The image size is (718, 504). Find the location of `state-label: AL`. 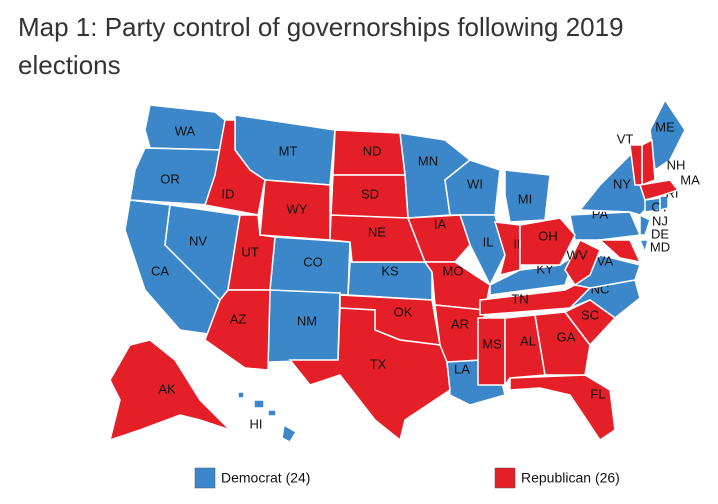

state-label: AL is located at coordinates (528, 340).